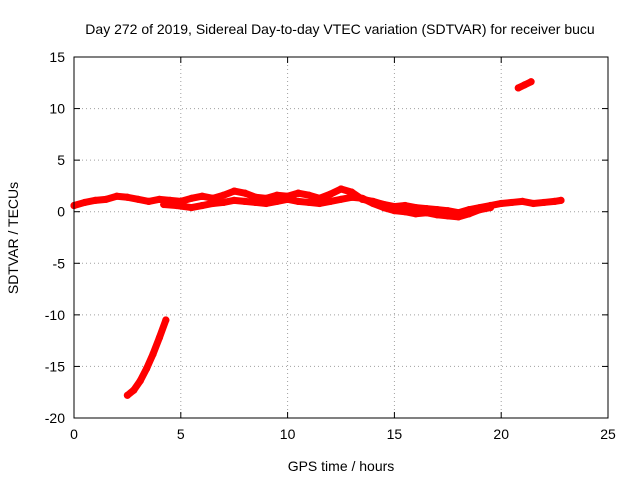  What do you see at coordinates (57, 109) in the screenshot?
I see `y-tick-label: 10` at bounding box center [57, 109].